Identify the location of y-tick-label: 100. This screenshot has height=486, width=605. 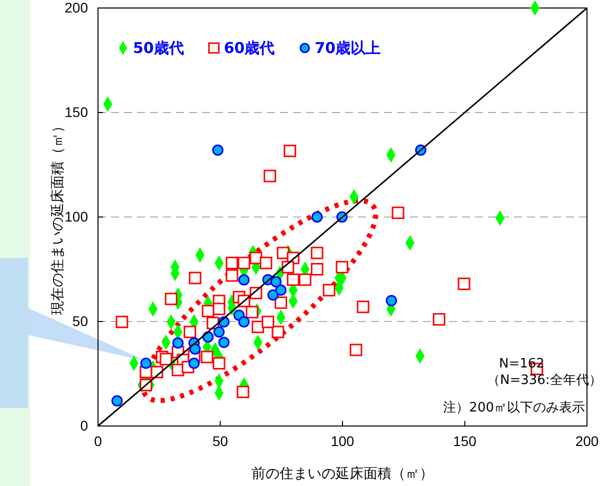
(76, 216).